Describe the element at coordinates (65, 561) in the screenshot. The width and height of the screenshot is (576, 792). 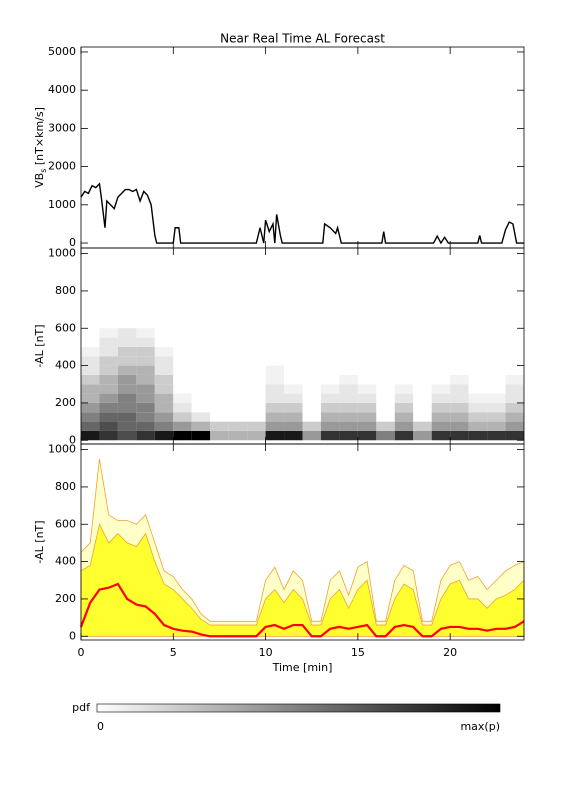
I see `y-tick-label: 400` at that location.